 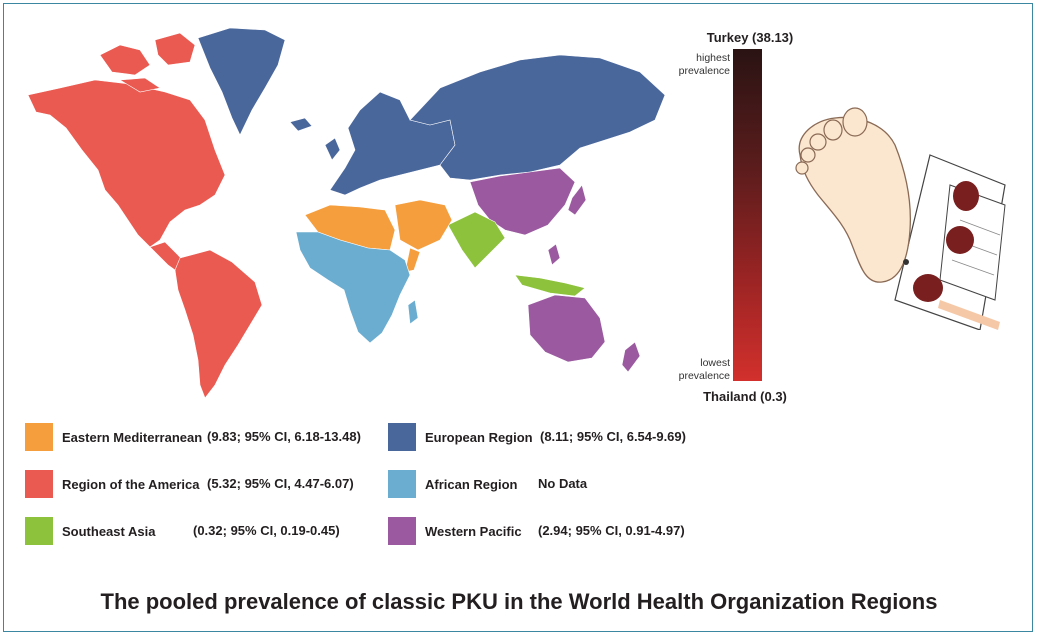 I want to click on greenland, so click(x=241, y=81).